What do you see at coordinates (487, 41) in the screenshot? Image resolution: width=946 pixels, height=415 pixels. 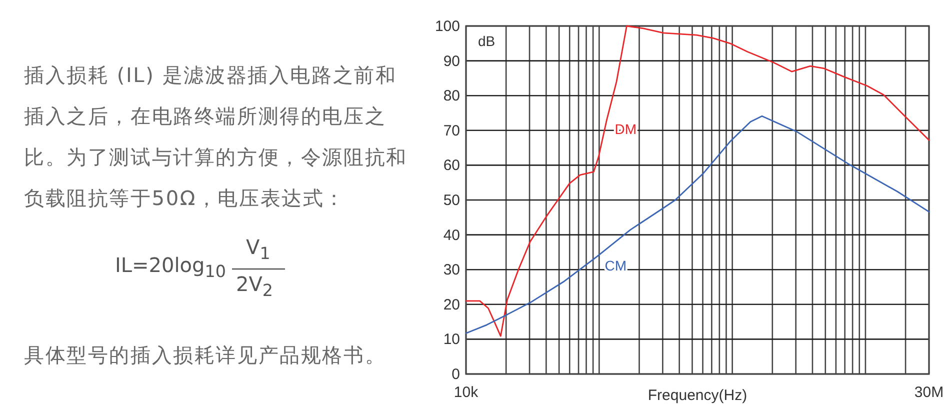 I see `y-axis-title: dB` at bounding box center [487, 41].